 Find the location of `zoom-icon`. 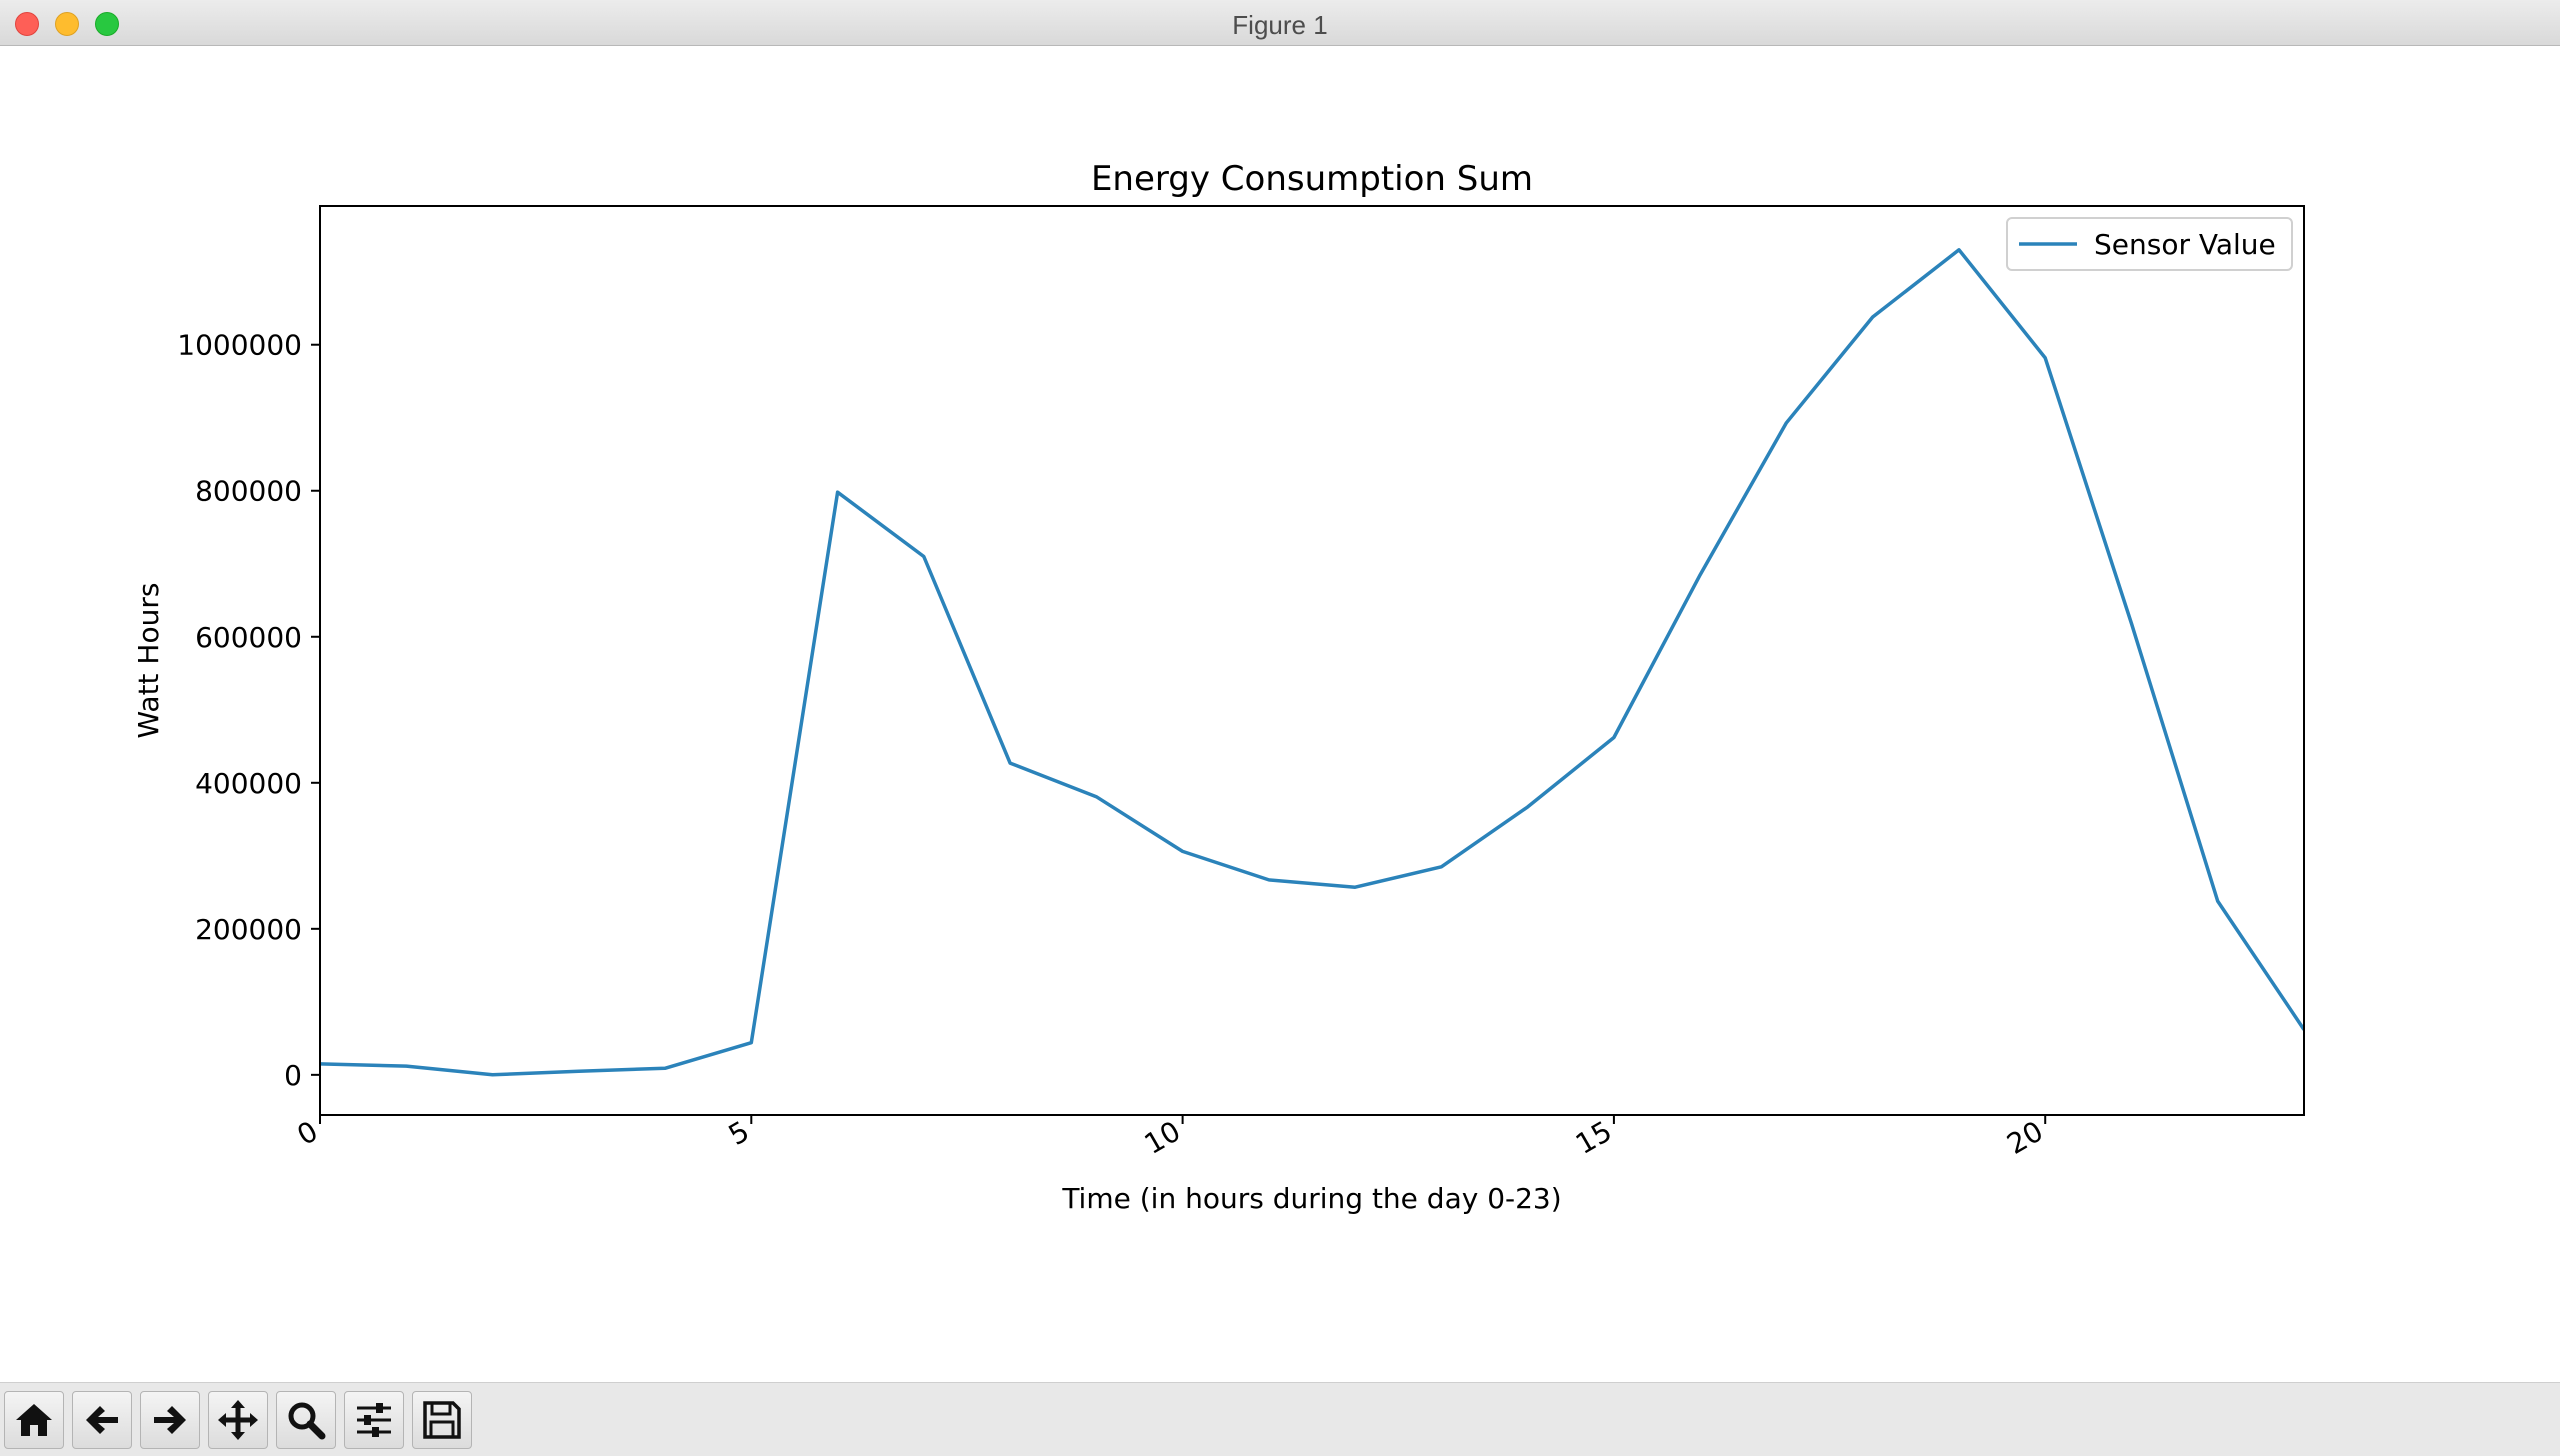

zoom-icon is located at coordinates (307, 1421).